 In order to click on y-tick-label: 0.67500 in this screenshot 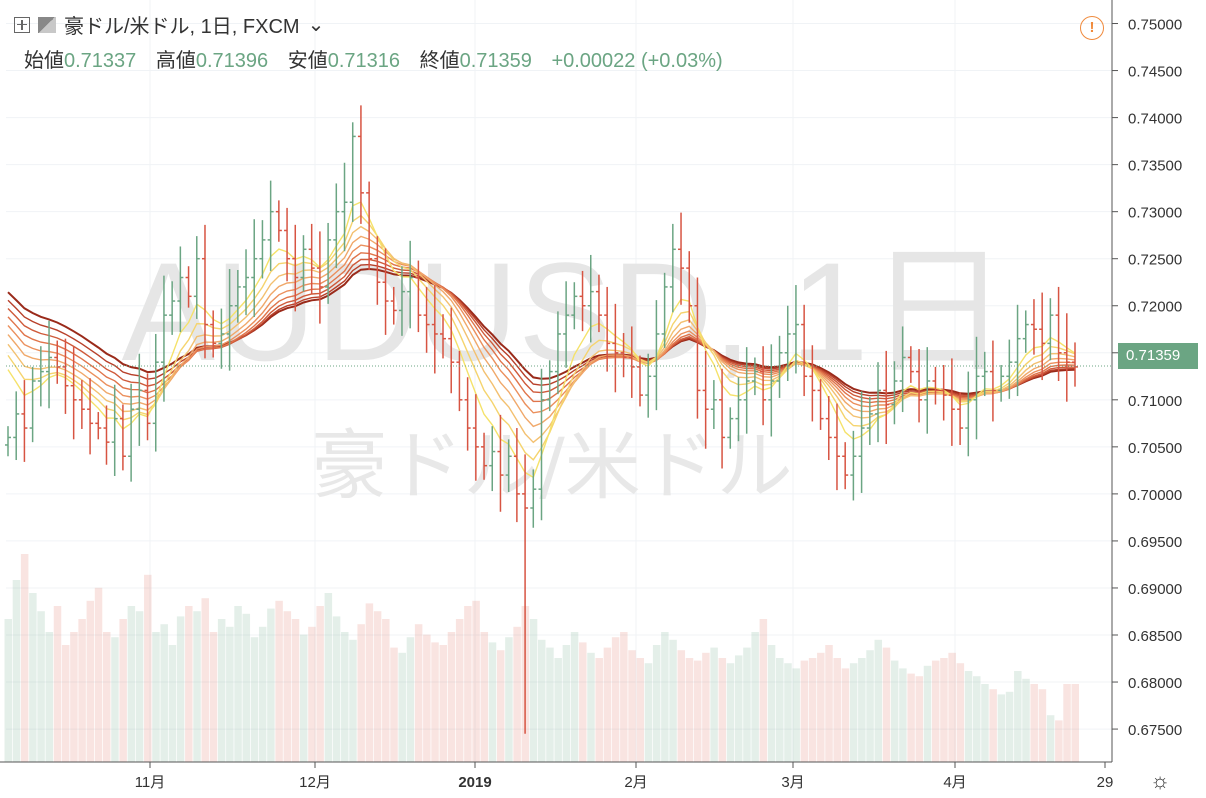, I will do `click(1155, 730)`.